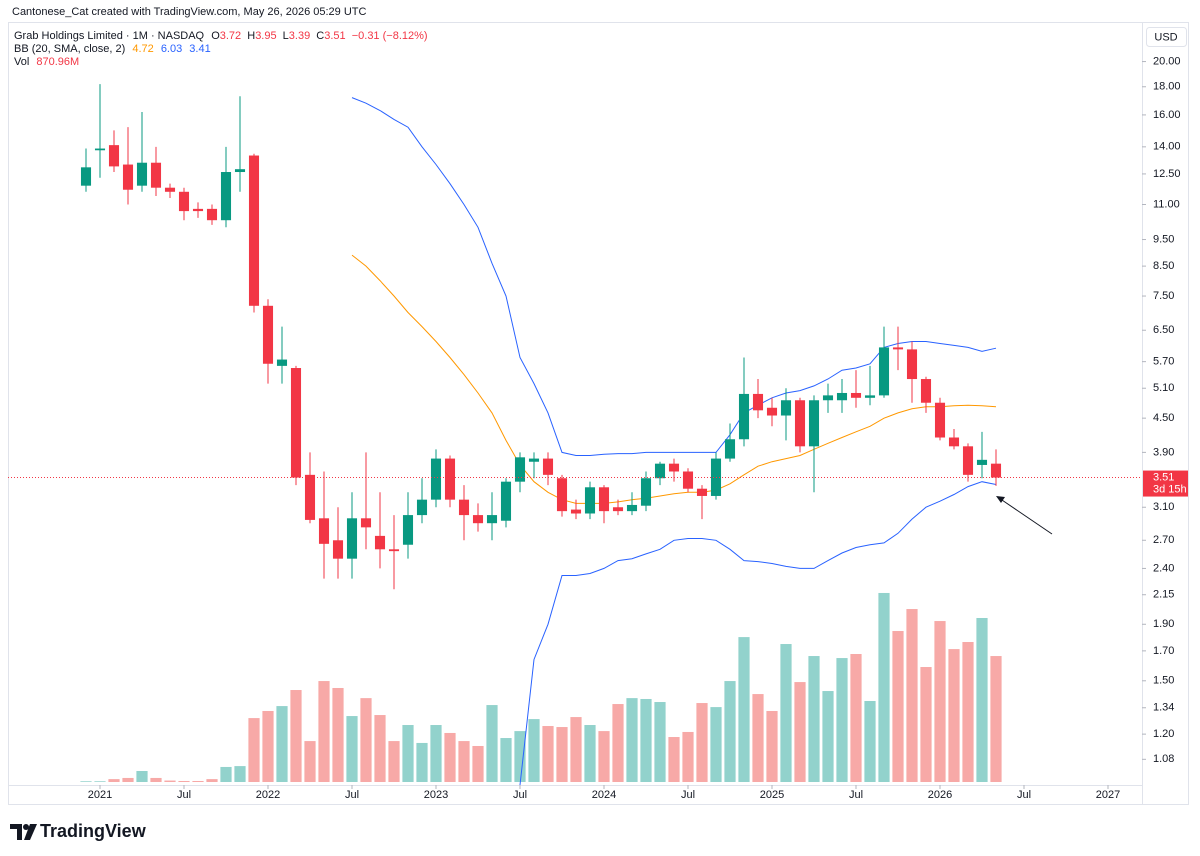  Describe the element at coordinates (21, 62) in the screenshot. I see `volume-title: Vol` at that location.